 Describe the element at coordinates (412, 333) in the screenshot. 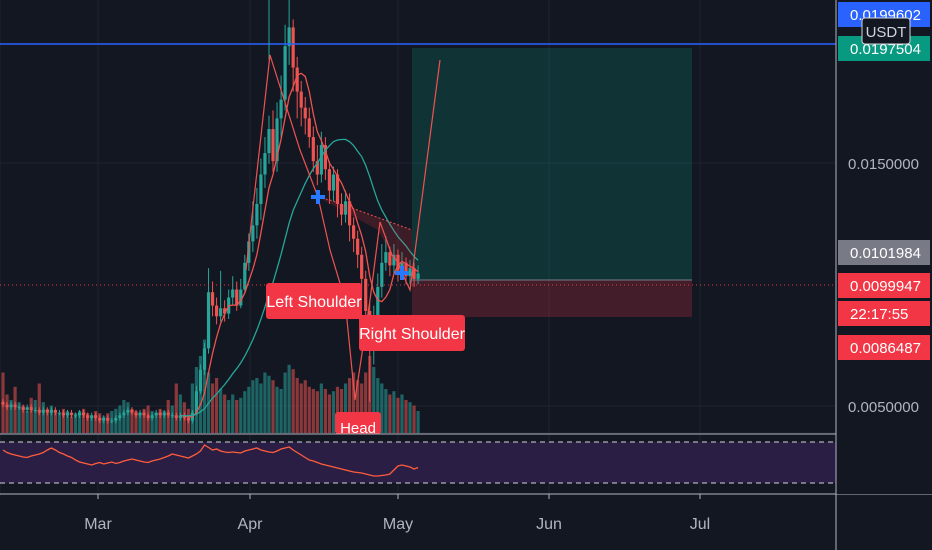

I see `right-shoulder-label: Right Shoulder` at that location.